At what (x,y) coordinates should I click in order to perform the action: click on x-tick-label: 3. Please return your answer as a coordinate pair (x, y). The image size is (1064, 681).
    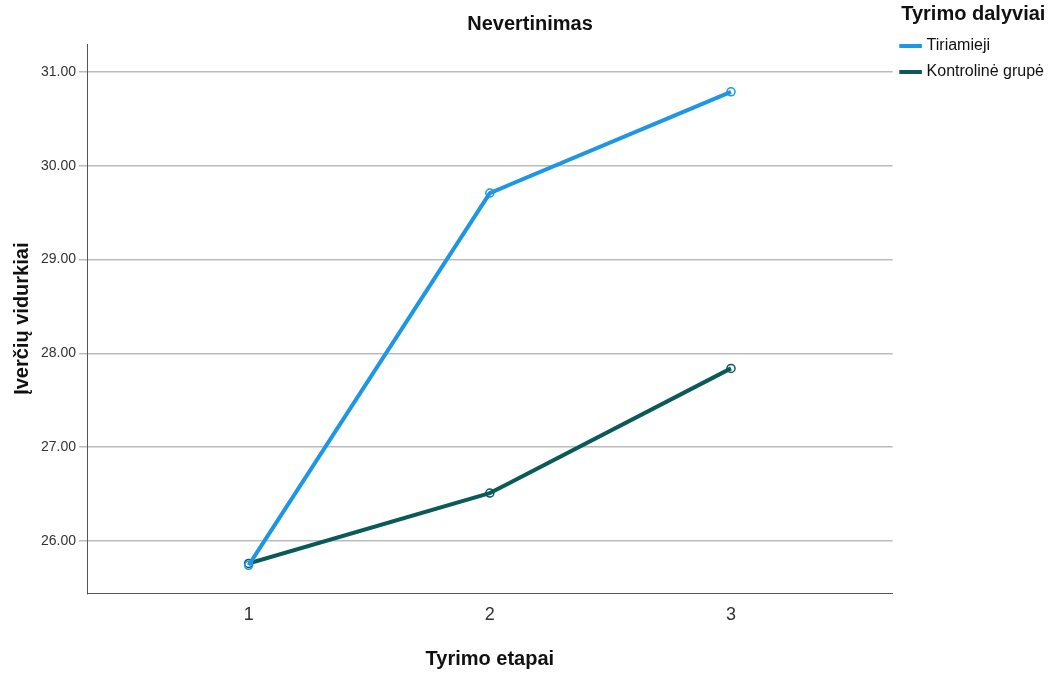
    Looking at the image, I should click on (730, 614).